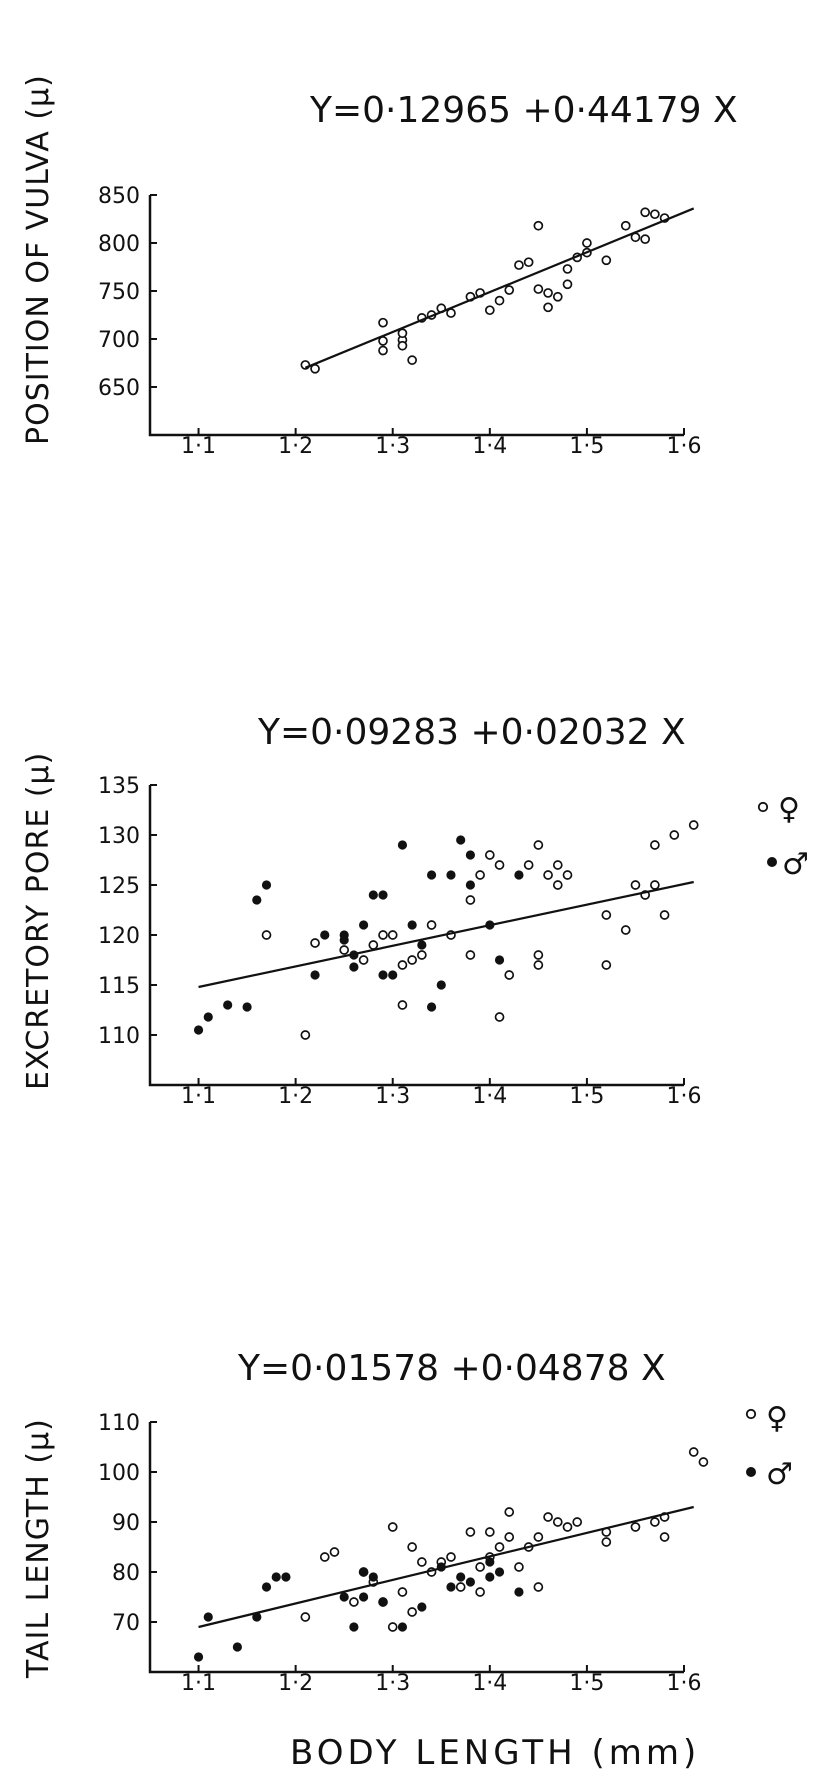  What do you see at coordinates (119, 196) in the screenshot?
I see `y-tick-label: 850` at bounding box center [119, 196].